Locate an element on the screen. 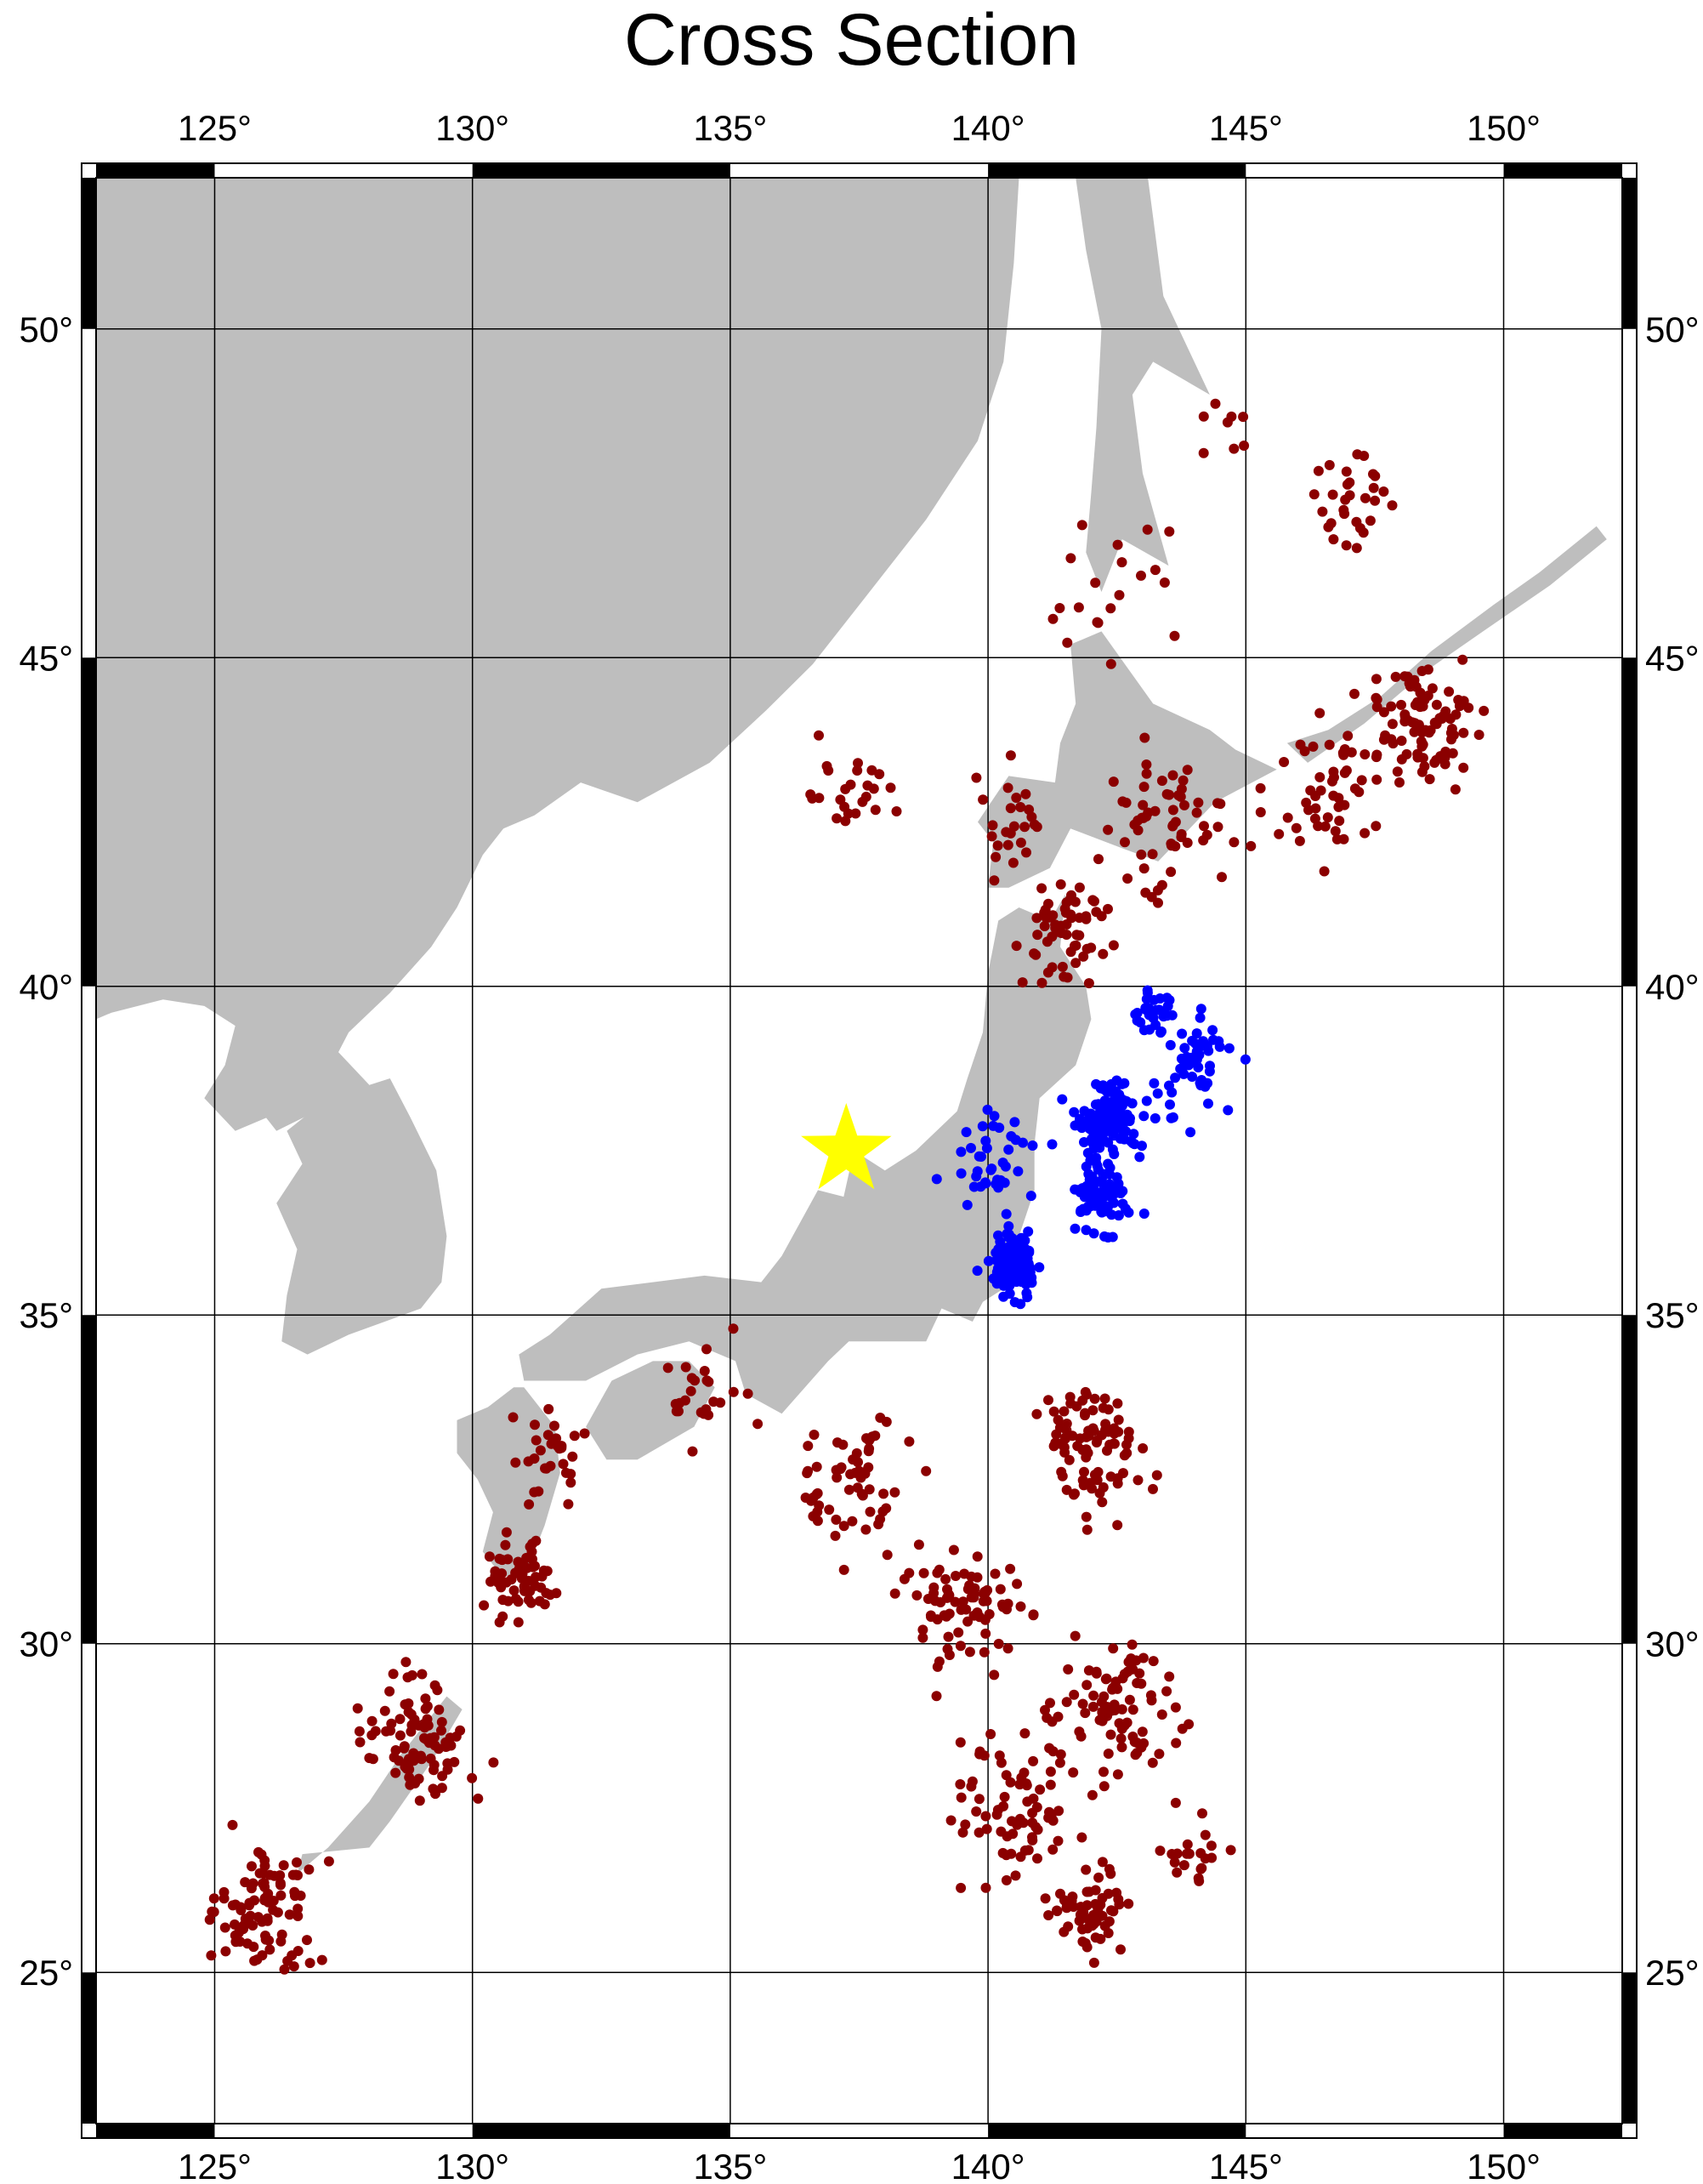  lat-tick-label-left: 40° is located at coordinates (46, 987).